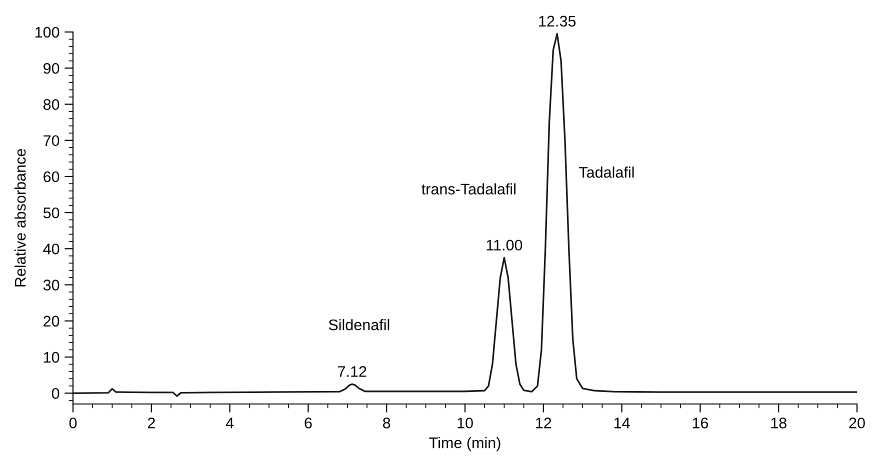 Image resolution: width=872 pixels, height=464 pixels. What do you see at coordinates (359, 324) in the screenshot?
I see `annotation: Sildenafil` at bounding box center [359, 324].